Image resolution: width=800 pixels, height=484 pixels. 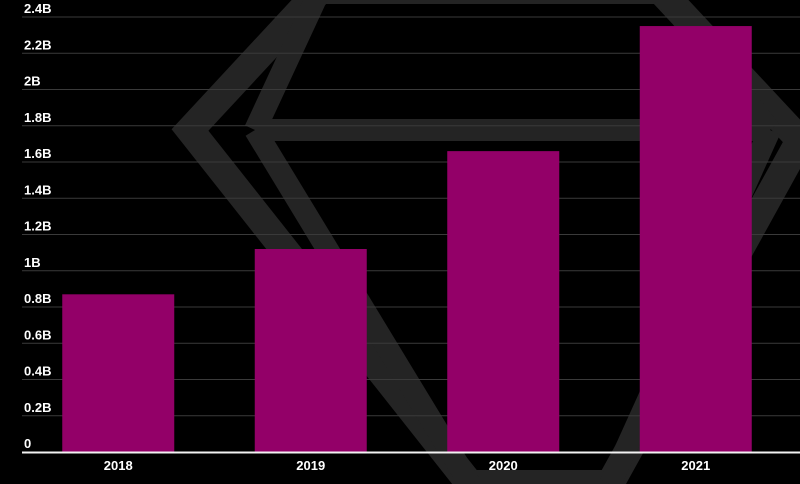 What do you see at coordinates (37, 298) in the screenshot?
I see `y-tick-label: 0.8B` at bounding box center [37, 298].